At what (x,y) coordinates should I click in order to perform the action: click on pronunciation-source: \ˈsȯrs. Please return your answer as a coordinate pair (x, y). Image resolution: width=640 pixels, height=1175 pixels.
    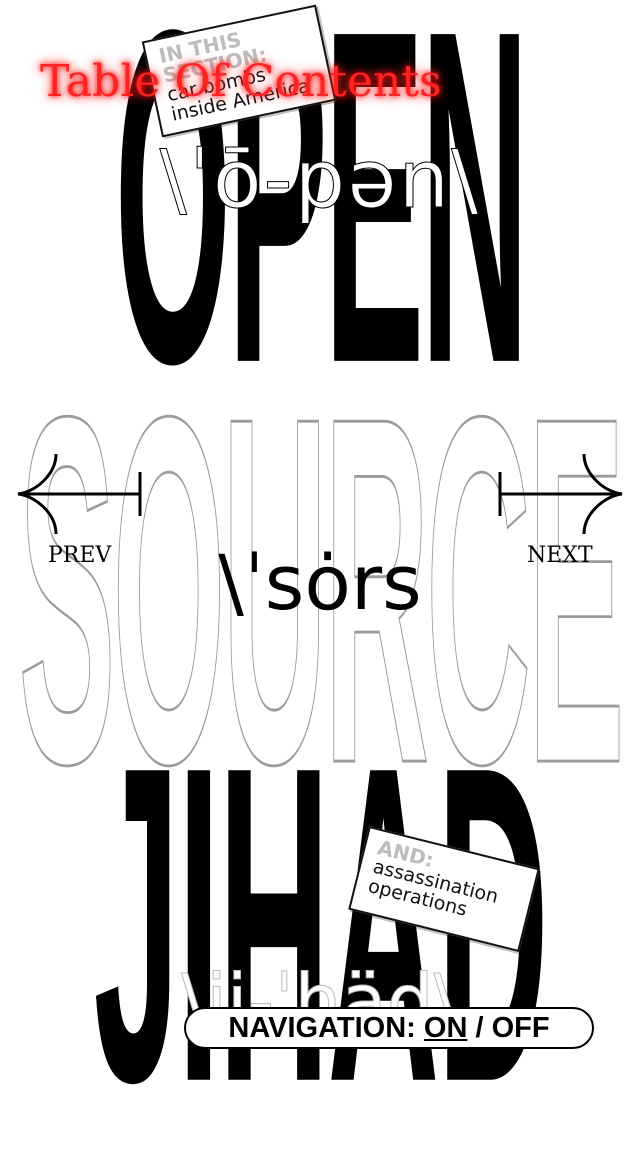
    Looking at the image, I should click on (320, 582).